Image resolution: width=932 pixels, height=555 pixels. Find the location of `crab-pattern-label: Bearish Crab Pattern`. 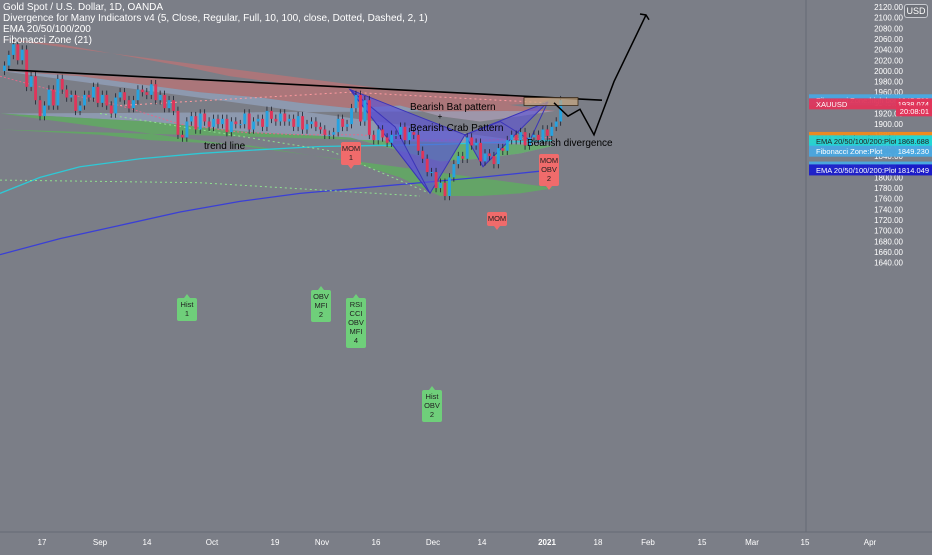

crab-pattern-label: Bearish Crab Pattern is located at coordinates (456, 128).